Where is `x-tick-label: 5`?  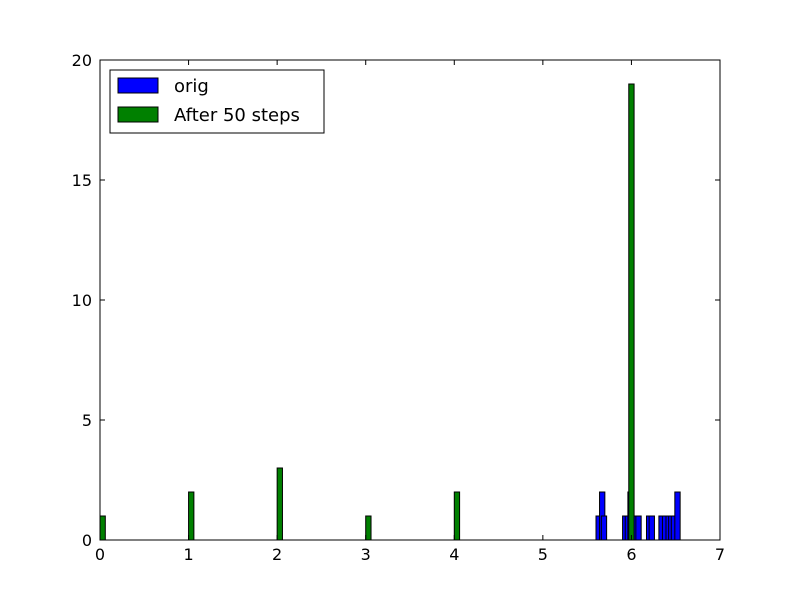
x-tick-label: 5 is located at coordinates (543, 554).